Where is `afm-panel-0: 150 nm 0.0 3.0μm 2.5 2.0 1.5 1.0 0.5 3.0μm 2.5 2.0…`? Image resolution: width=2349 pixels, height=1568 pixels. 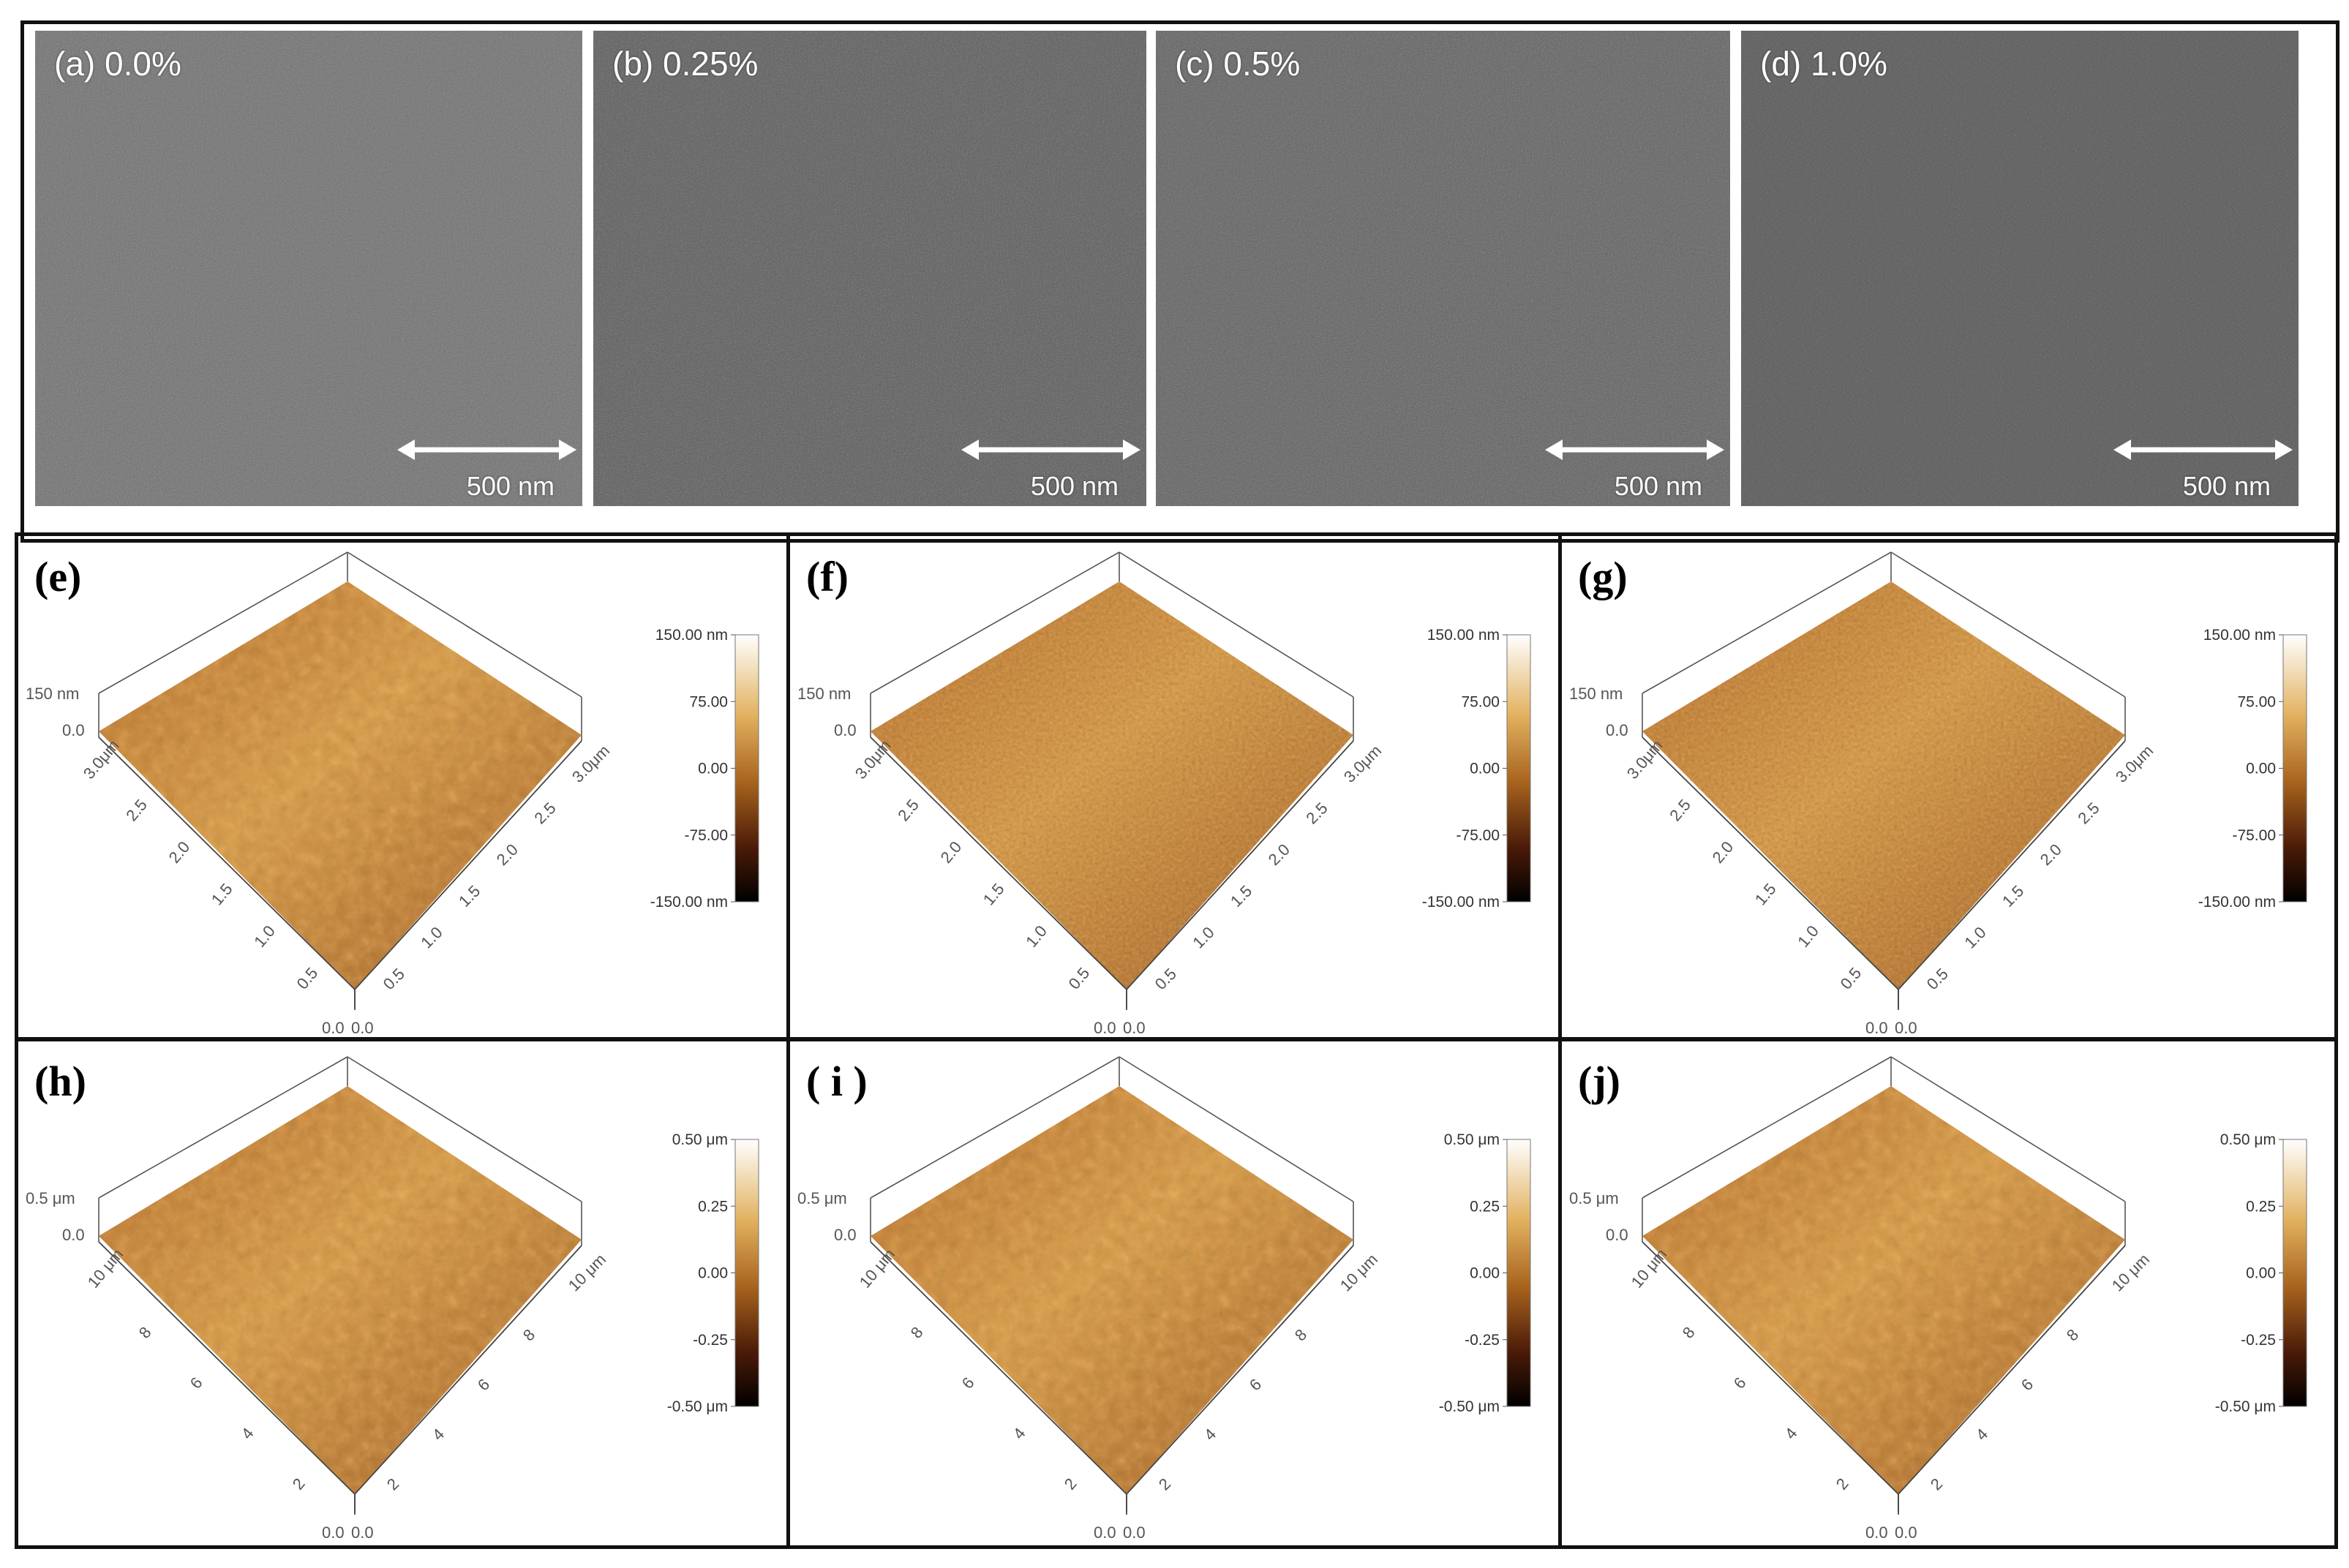
afm-panel-0: 150 nm 0.0 3.0μm 2.5 2.0 1.5 1.0 0.5 3.0μm 2.5 2.0… is located at coordinates (402, 787).